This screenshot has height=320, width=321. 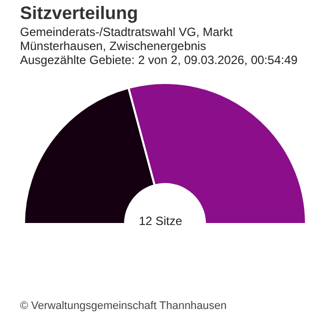 What do you see at coordinates (79, 13) in the screenshot?
I see `chart-title: Sitzverteilung` at bounding box center [79, 13].